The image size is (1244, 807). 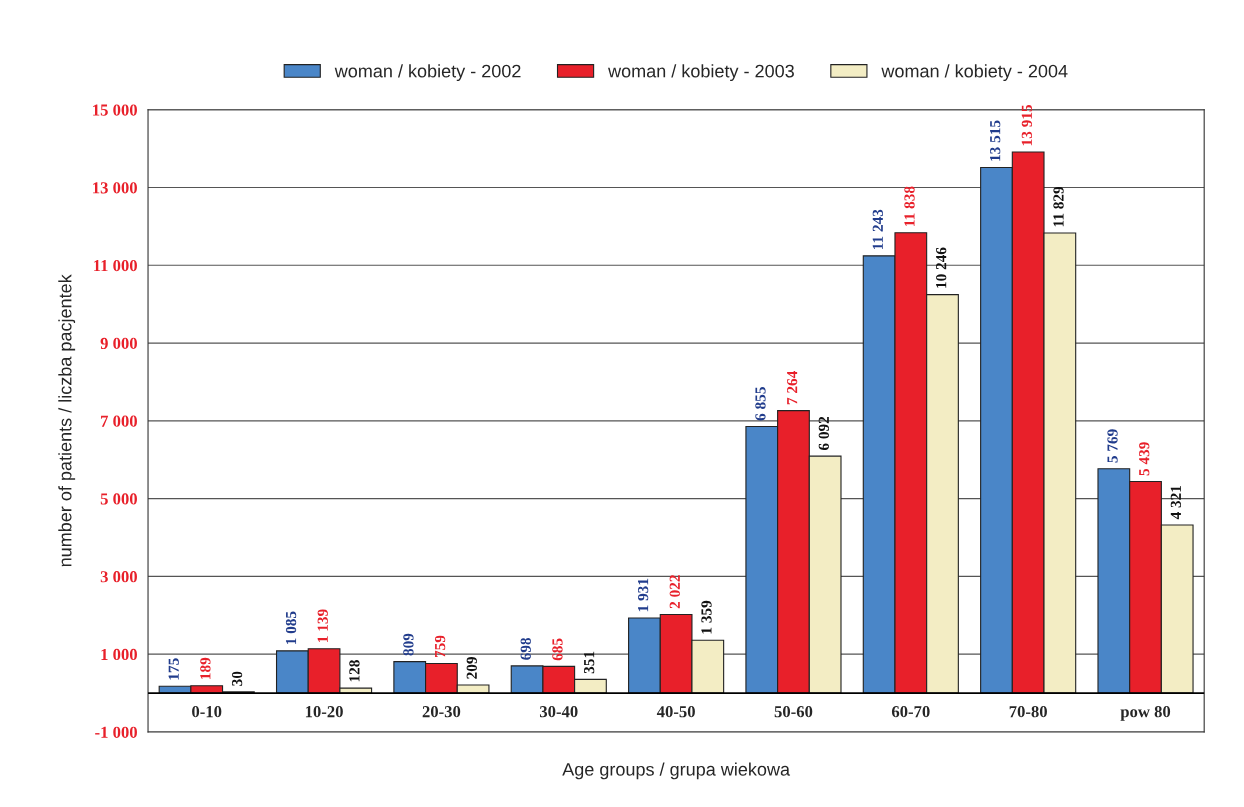 What do you see at coordinates (291, 628) in the screenshot?
I see `data-label: 1 085` at bounding box center [291, 628].